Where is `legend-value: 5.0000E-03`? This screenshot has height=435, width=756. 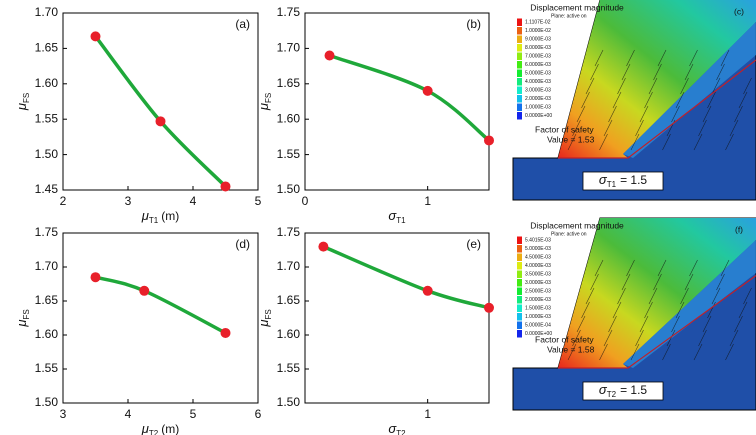
legend-value: 5.0000E-03 is located at coordinates (538, 249).